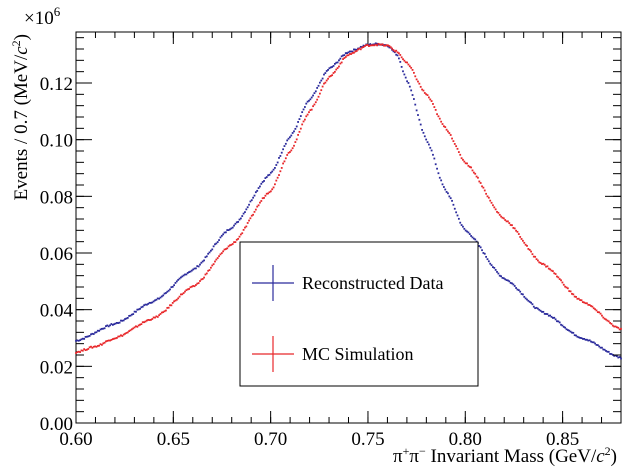 The height and width of the screenshot is (468, 628). Describe the element at coordinates (56, 141) in the screenshot. I see `y-tick-label: 0.10` at that location.